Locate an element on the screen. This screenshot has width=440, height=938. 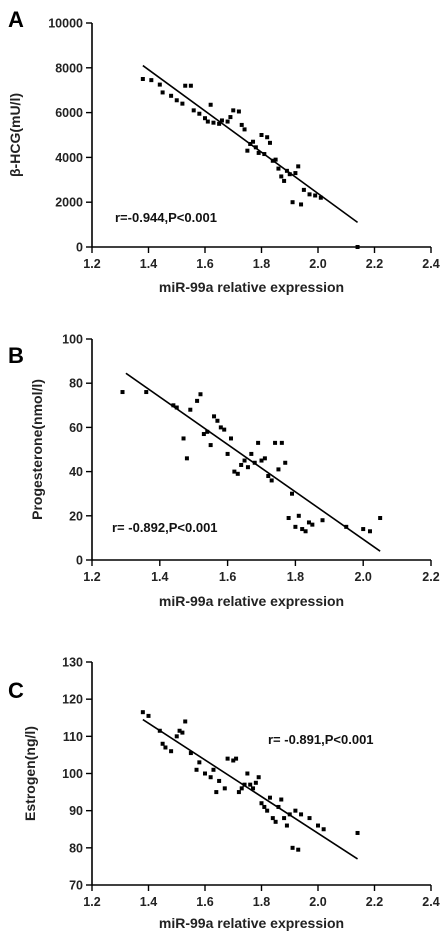
correlation-annotation: r= -0.891,P<0.001 is located at coordinates (321, 739).